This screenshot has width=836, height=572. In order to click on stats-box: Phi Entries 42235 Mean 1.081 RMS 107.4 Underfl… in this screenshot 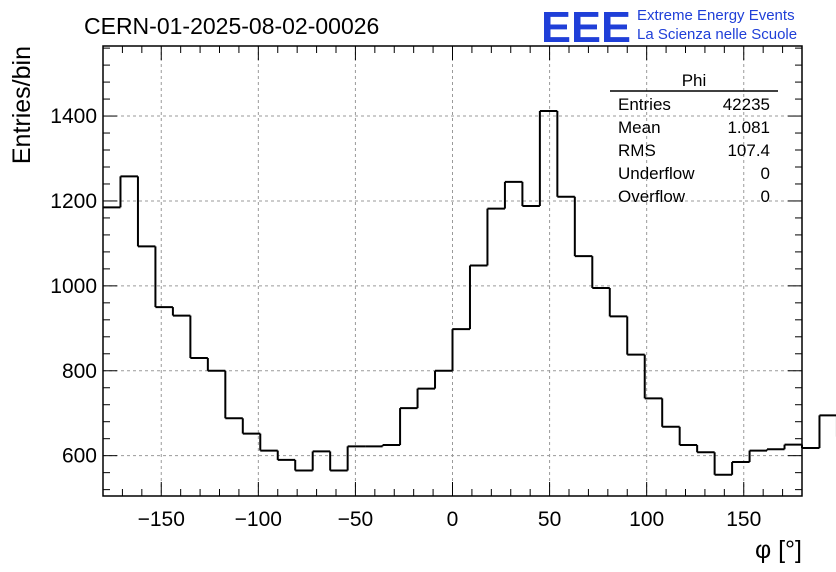, I will do `click(694, 138)`.